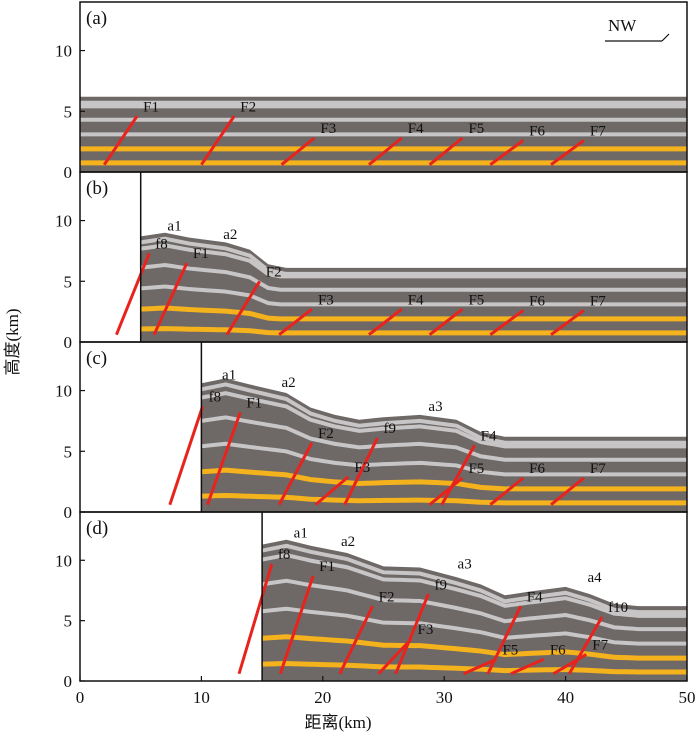 The image size is (700, 742). Describe the element at coordinates (97, 188) in the screenshot. I see `panel-label: (b)` at that location.